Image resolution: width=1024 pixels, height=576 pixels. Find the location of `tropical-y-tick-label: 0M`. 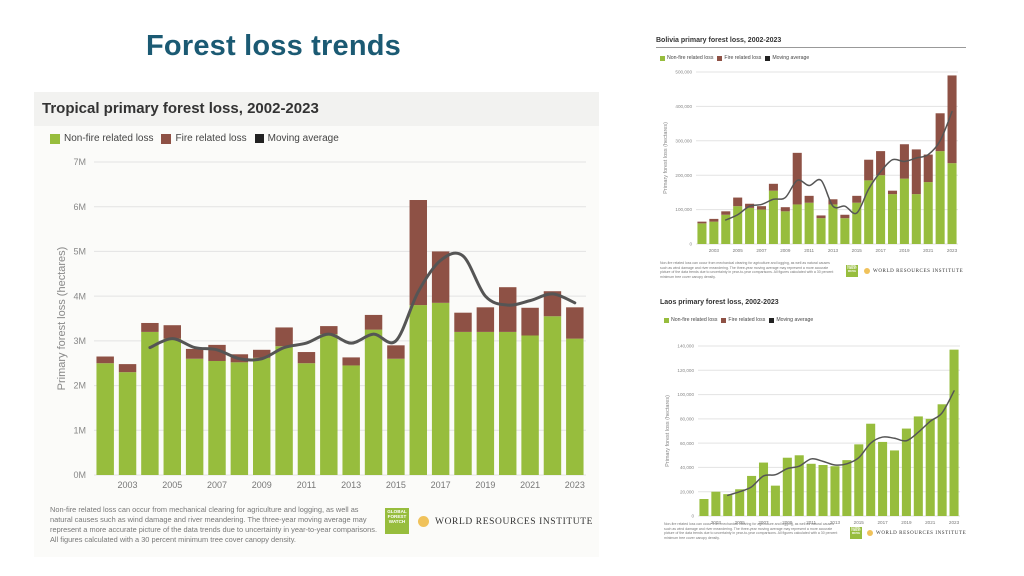

tropical-y-tick-label: 0M is located at coordinates (79, 475).